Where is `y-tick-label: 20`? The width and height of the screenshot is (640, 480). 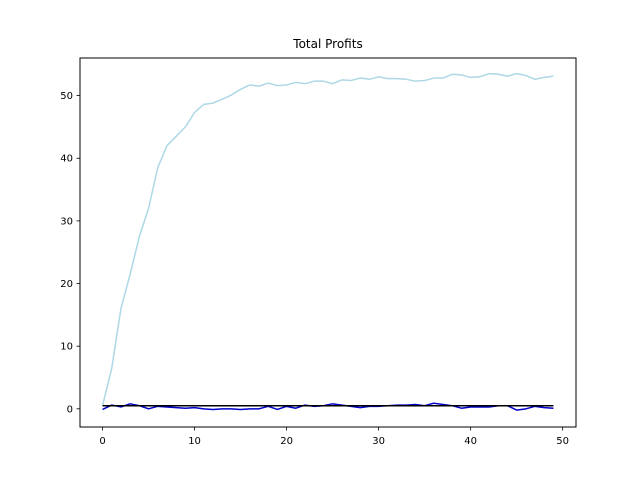 y-tick-label: 20 is located at coordinates (66, 284).